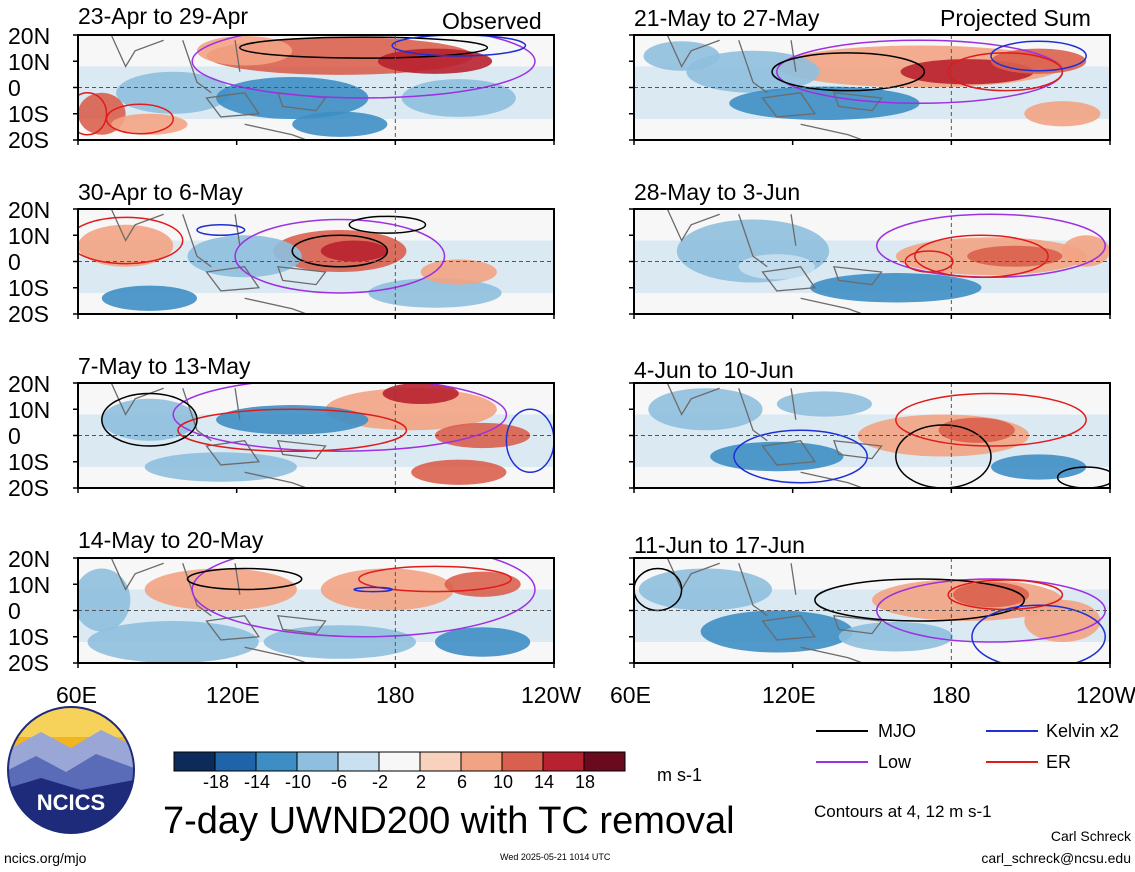 This screenshot has height=872, width=1135. What do you see at coordinates (71, 802) in the screenshot?
I see `logo-text: NCICS` at bounding box center [71, 802].